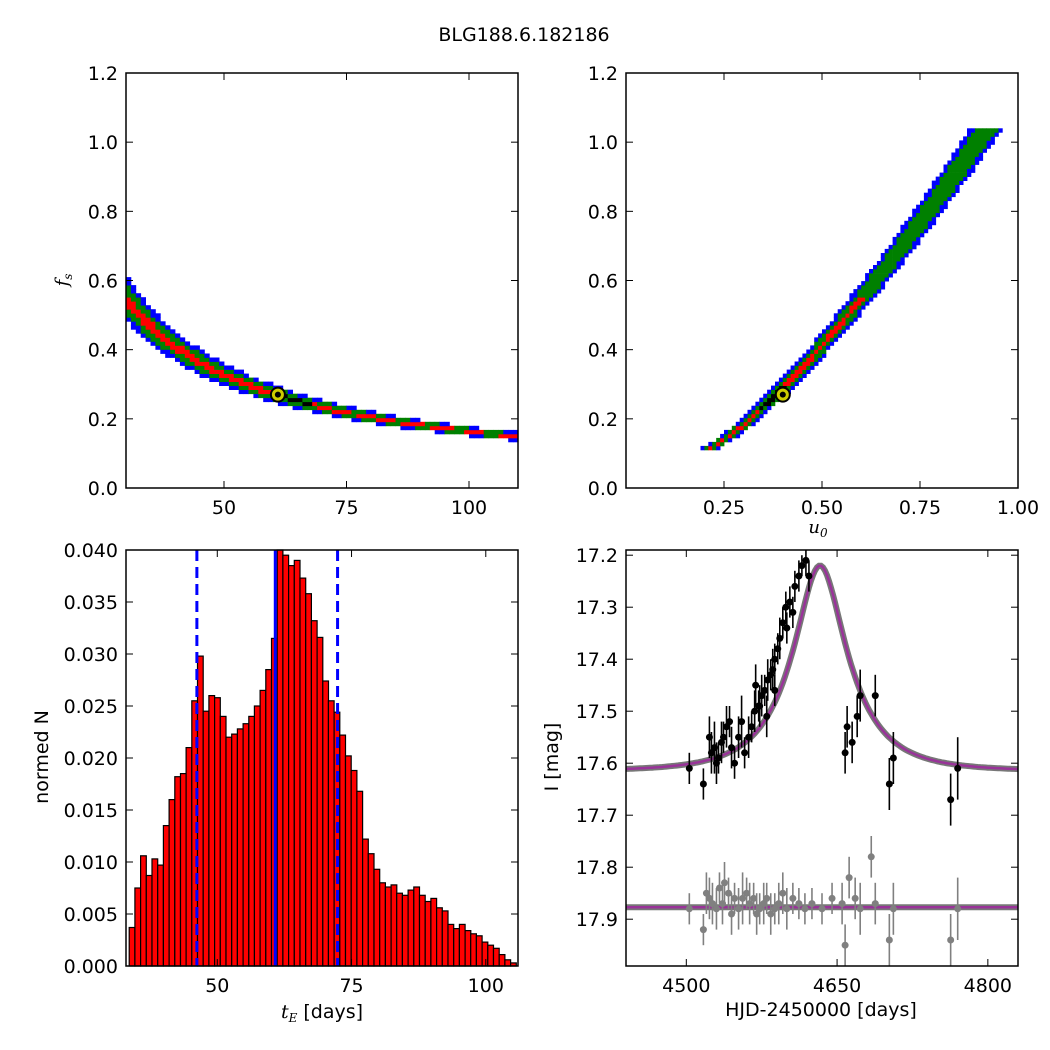 This screenshot has height=1050, width=1050. I want to click on tE-fs-heatmap, so click(322, 360).